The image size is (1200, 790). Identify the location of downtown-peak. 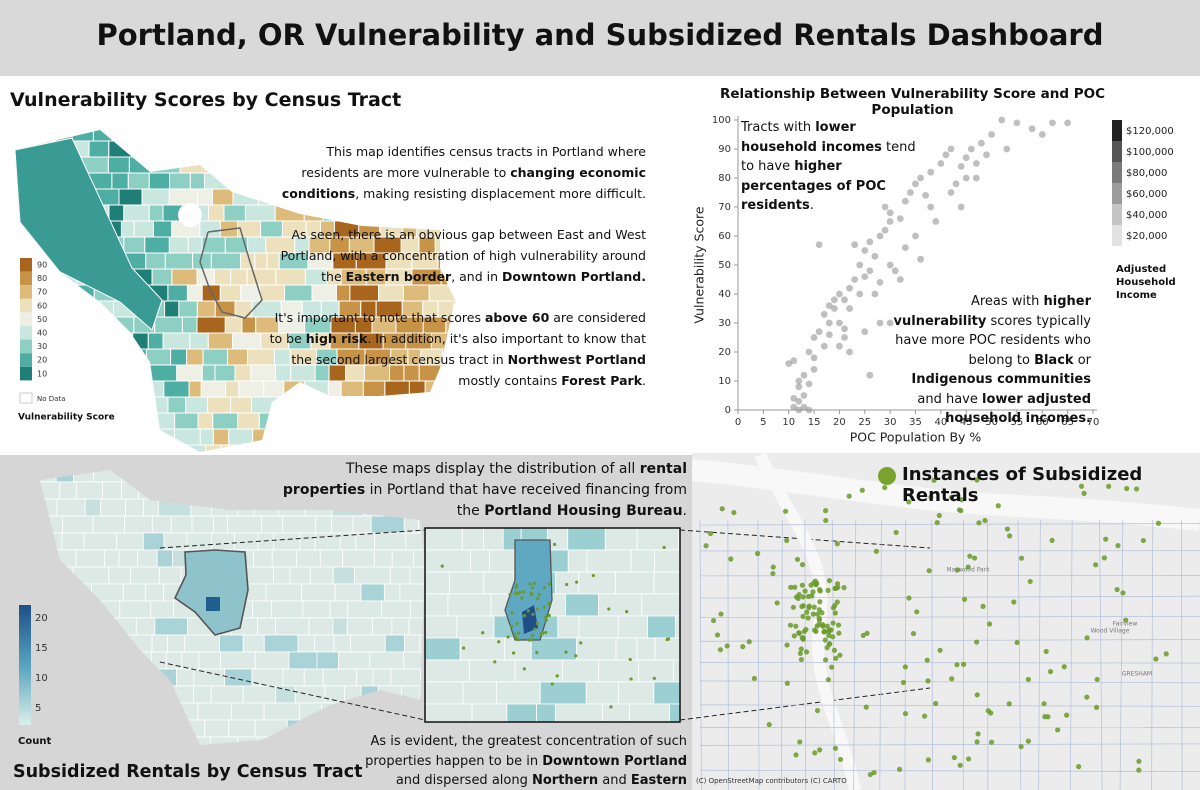
(213, 604).